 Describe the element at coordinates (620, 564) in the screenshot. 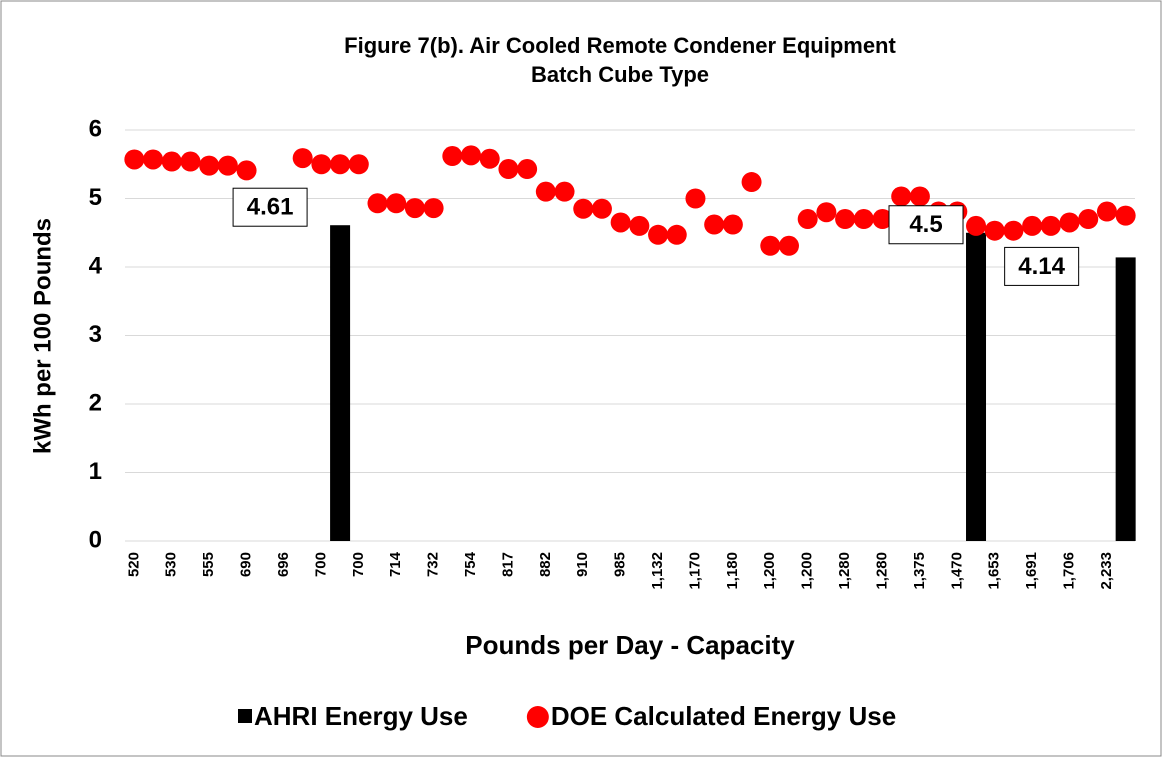

I see `x-tick-label: 985` at that location.